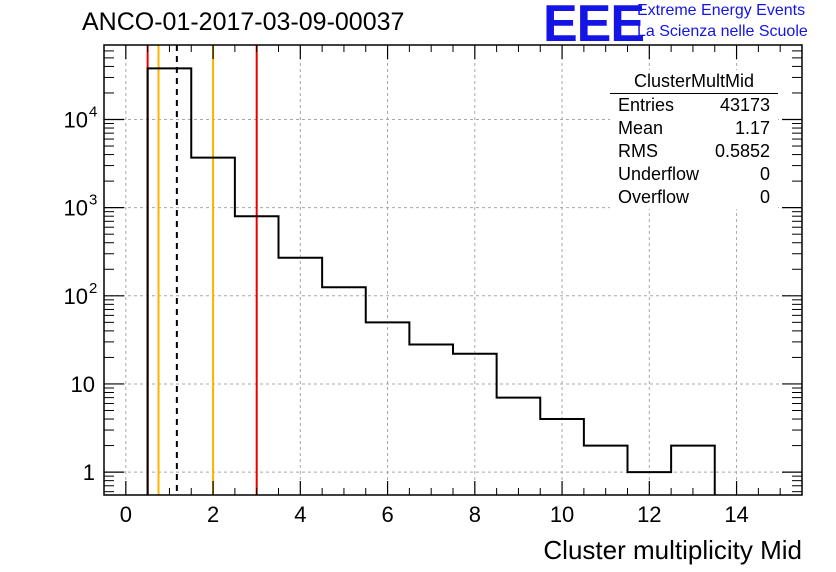 This screenshot has height=572, width=836. What do you see at coordinates (659, 174) in the screenshot?
I see `stats-label: Underflow` at bounding box center [659, 174].